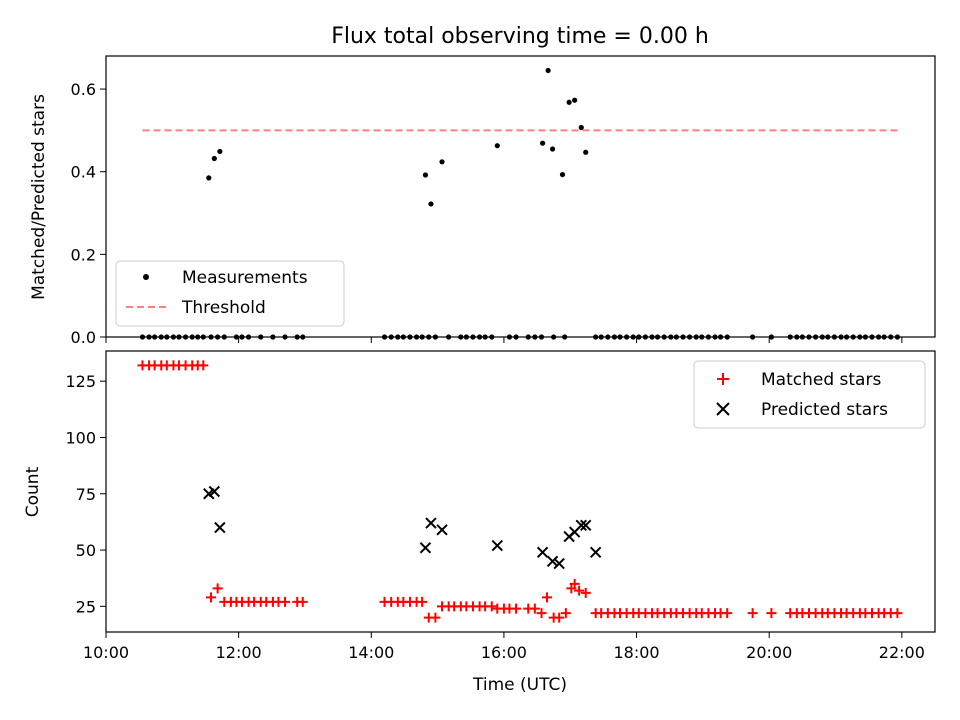 This screenshot has height=720, width=960. What do you see at coordinates (519, 685) in the screenshot?
I see `x-axis-label: Time (UTC)` at bounding box center [519, 685].